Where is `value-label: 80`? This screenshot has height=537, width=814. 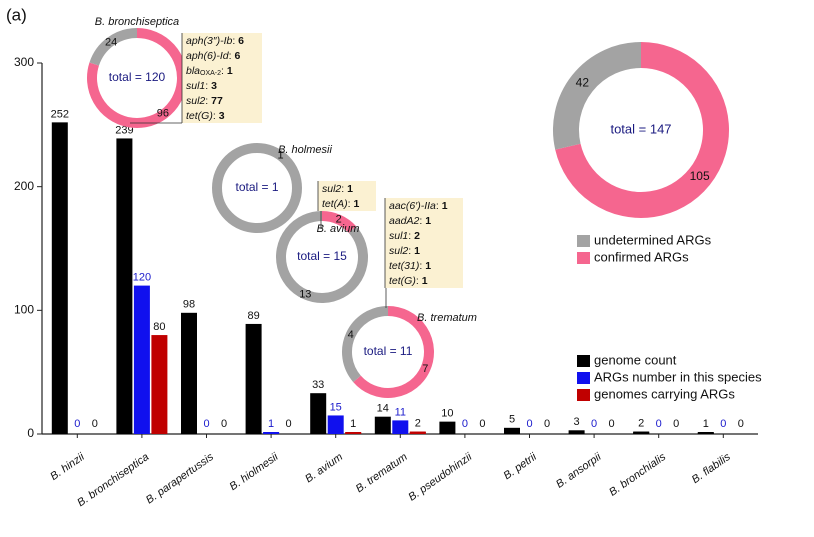 value-label: 80 is located at coordinates (159, 327).